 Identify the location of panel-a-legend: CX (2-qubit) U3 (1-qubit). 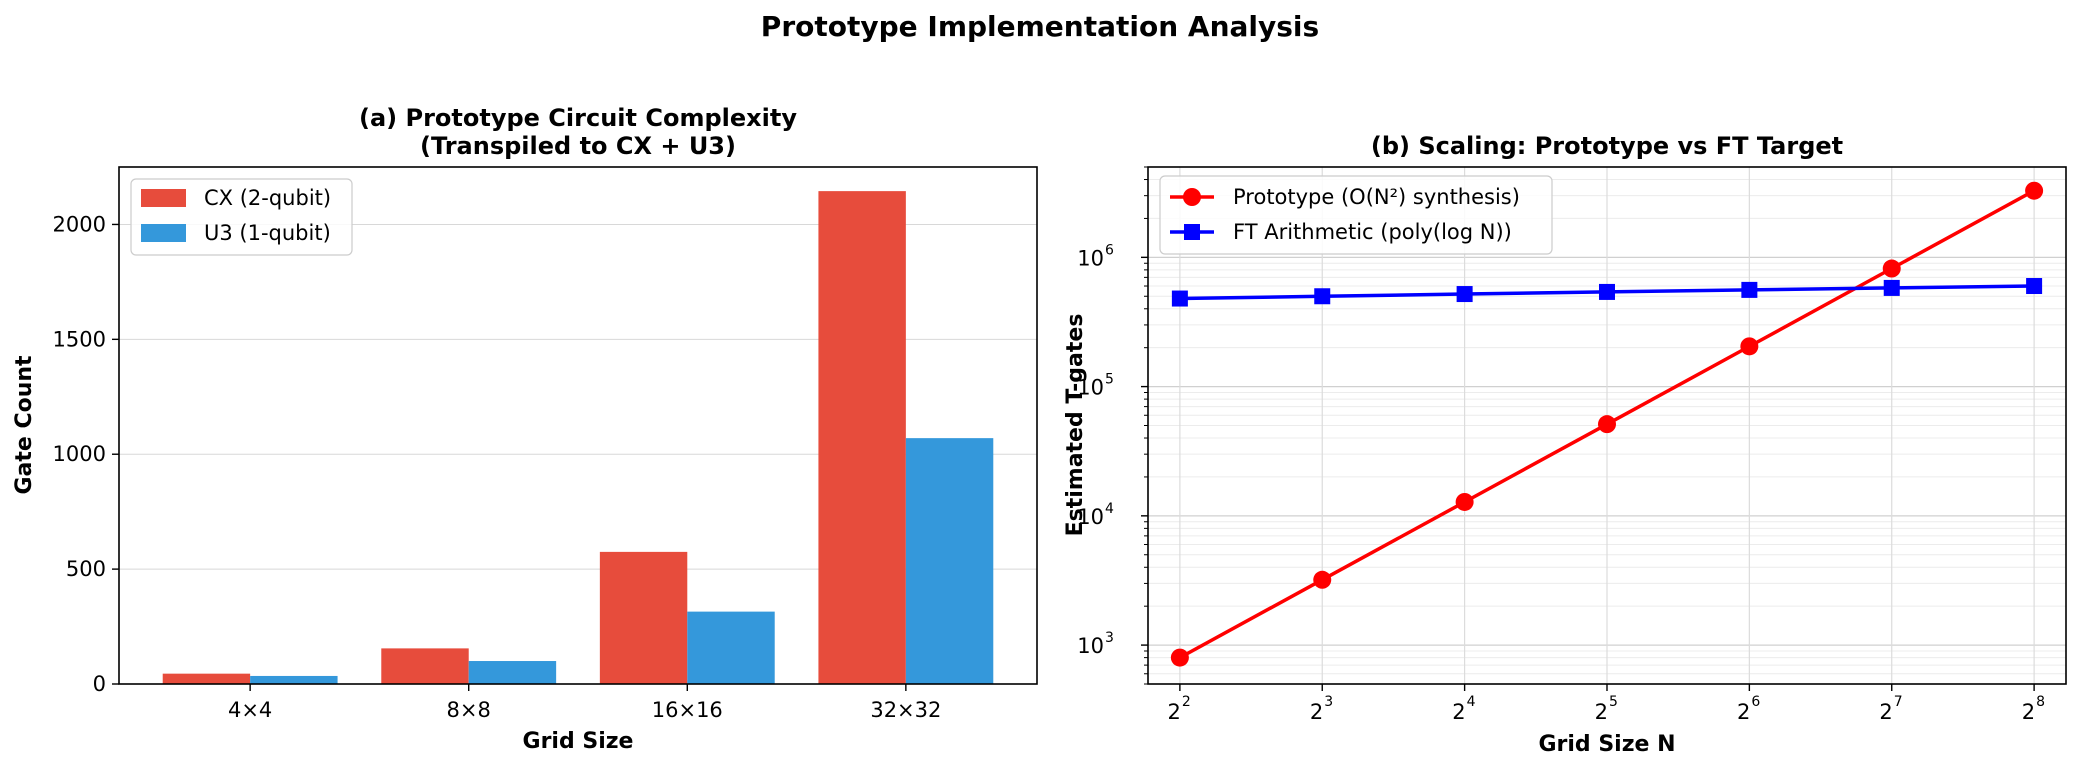
(241, 217).